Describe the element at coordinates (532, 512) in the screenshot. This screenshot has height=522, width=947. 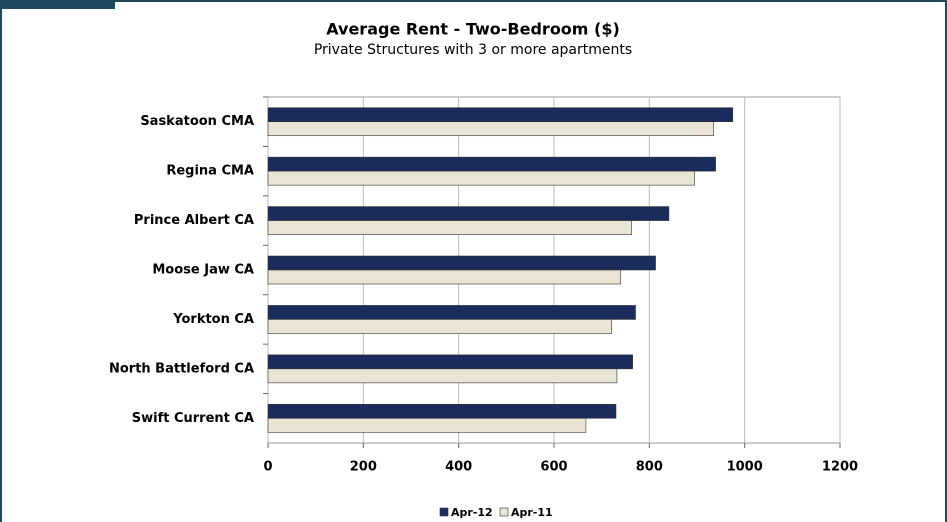
I see `legend-label: Apr-11` at that location.